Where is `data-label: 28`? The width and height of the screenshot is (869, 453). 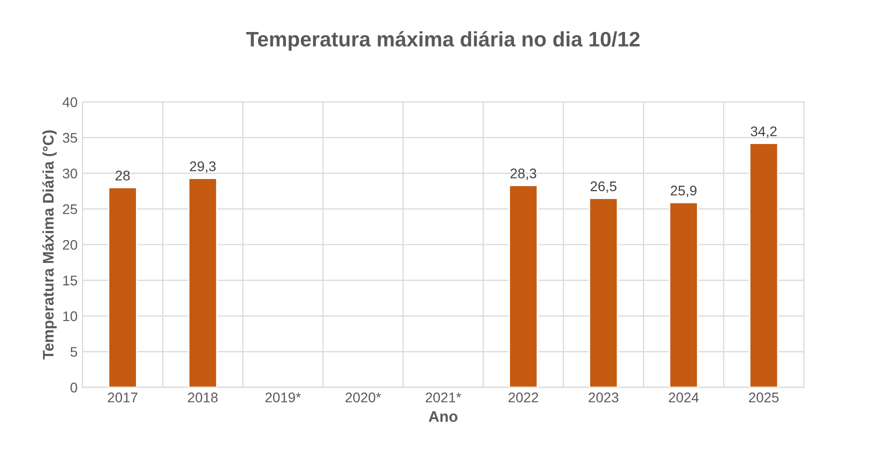
data-label: 28 is located at coordinates (123, 175).